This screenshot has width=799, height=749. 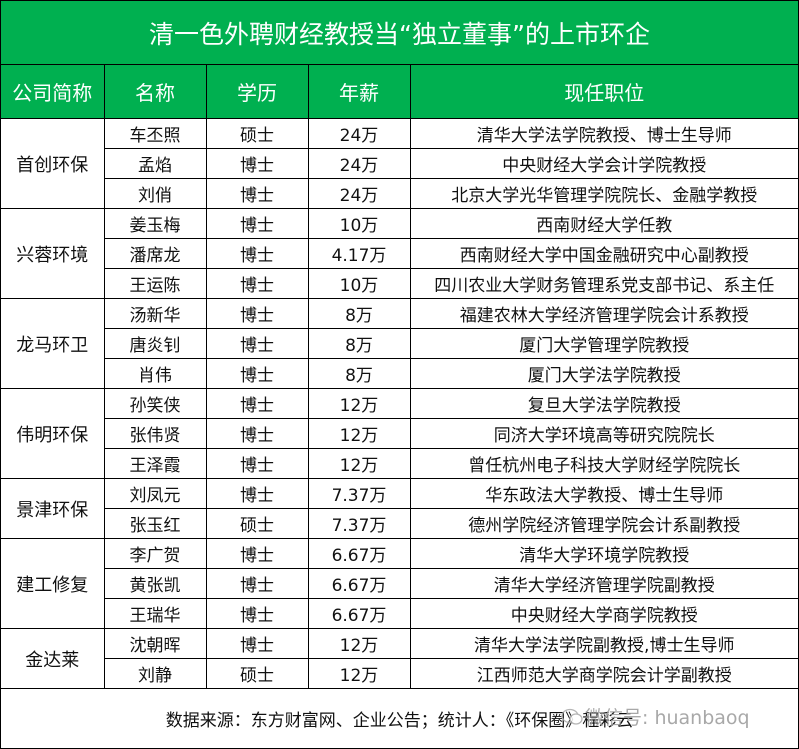 What do you see at coordinates (53, 508) in the screenshot?
I see `company-cell: 景津环保` at bounding box center [53, 508].